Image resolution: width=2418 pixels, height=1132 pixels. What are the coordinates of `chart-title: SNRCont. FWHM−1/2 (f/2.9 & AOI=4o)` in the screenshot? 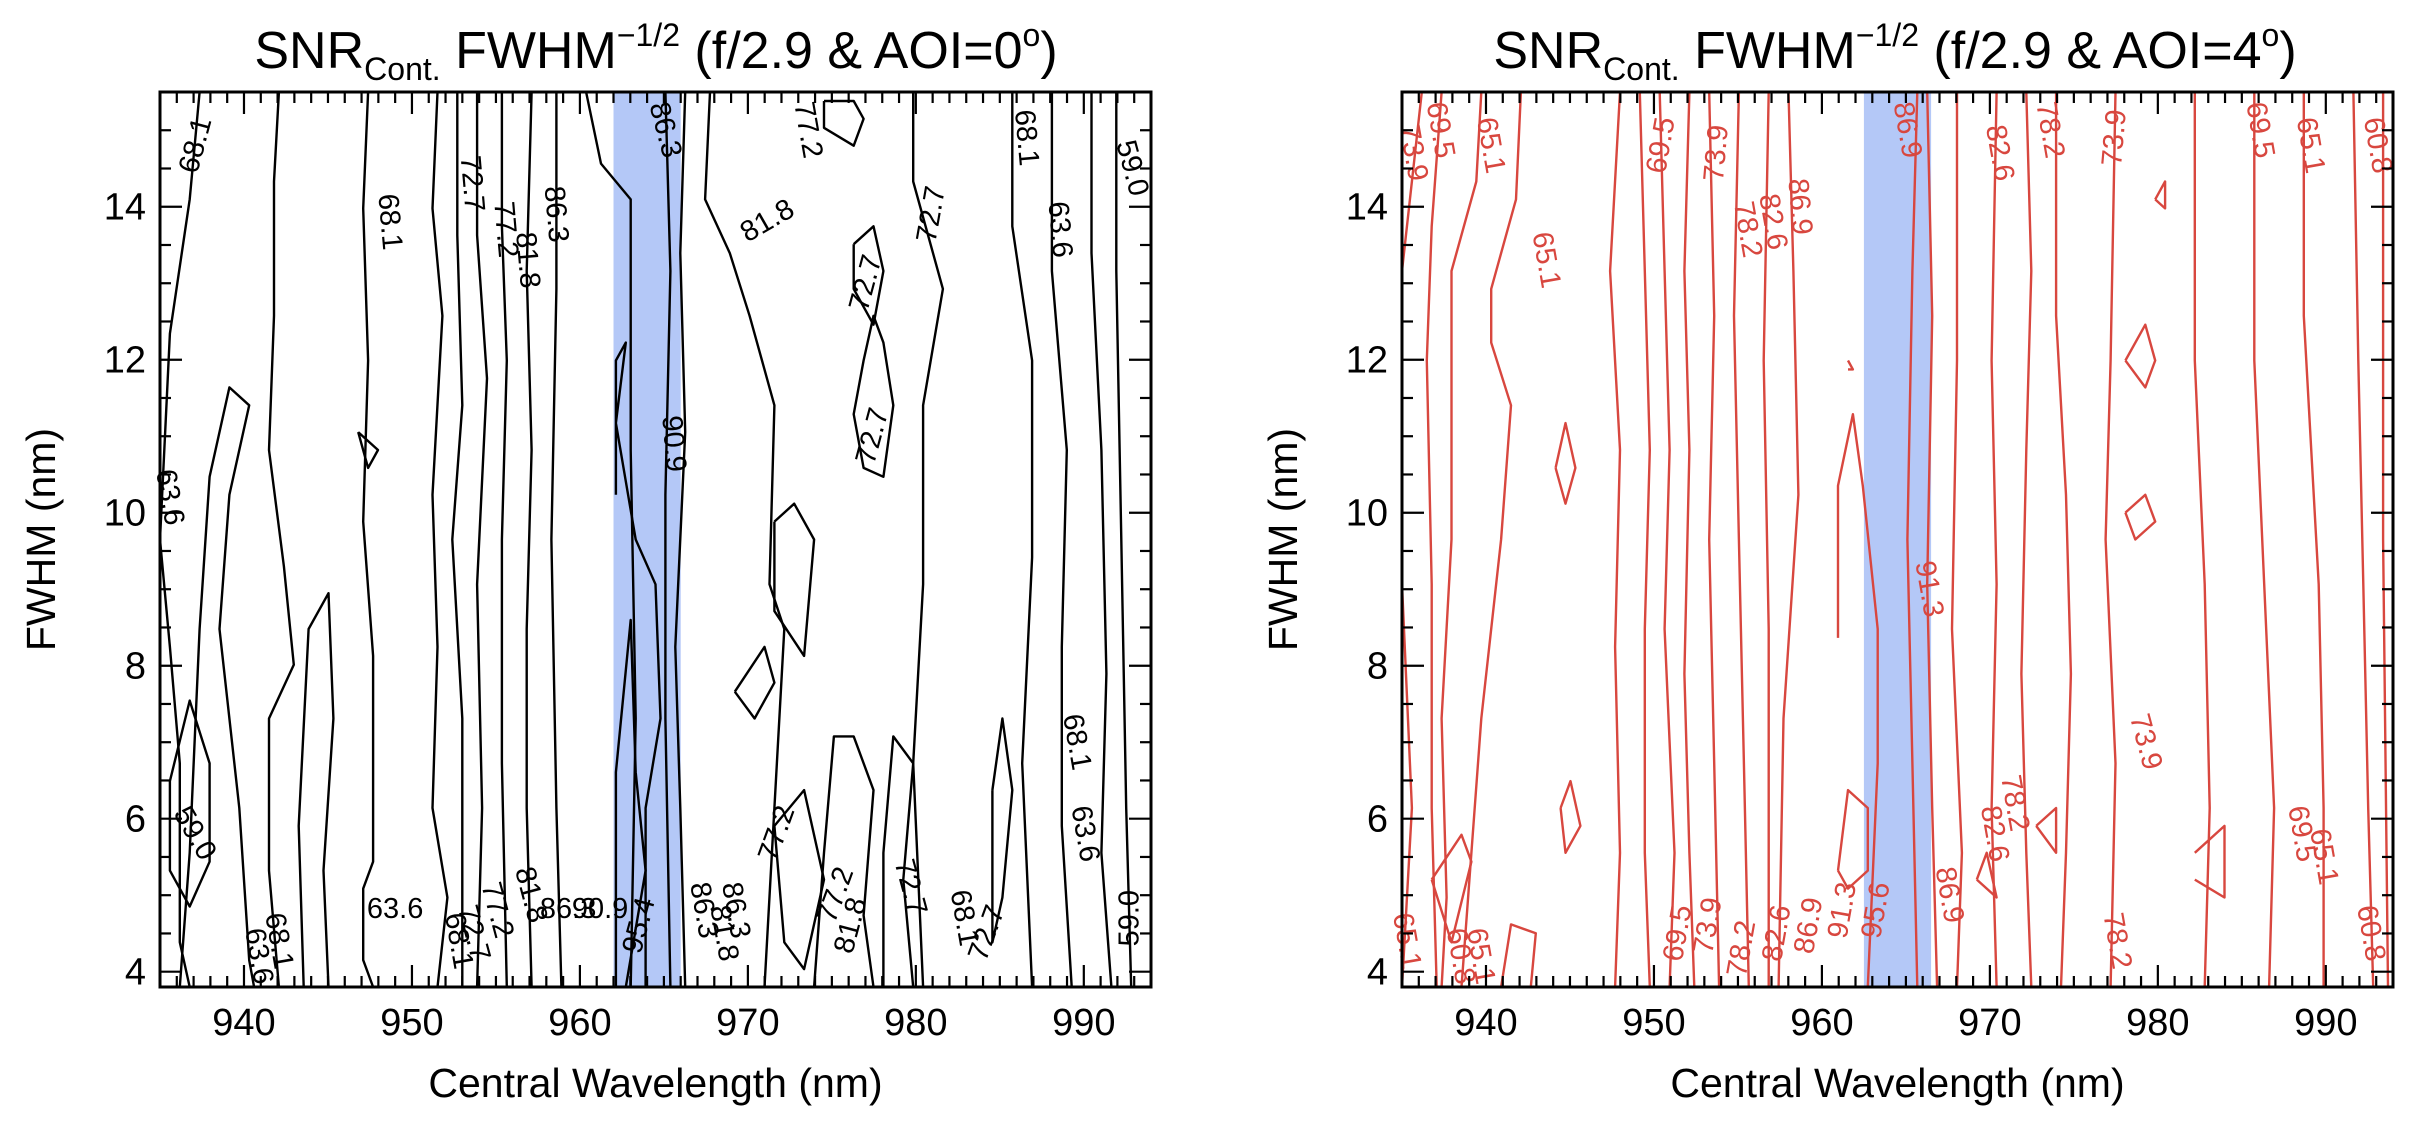 It's located at (1894, 52).